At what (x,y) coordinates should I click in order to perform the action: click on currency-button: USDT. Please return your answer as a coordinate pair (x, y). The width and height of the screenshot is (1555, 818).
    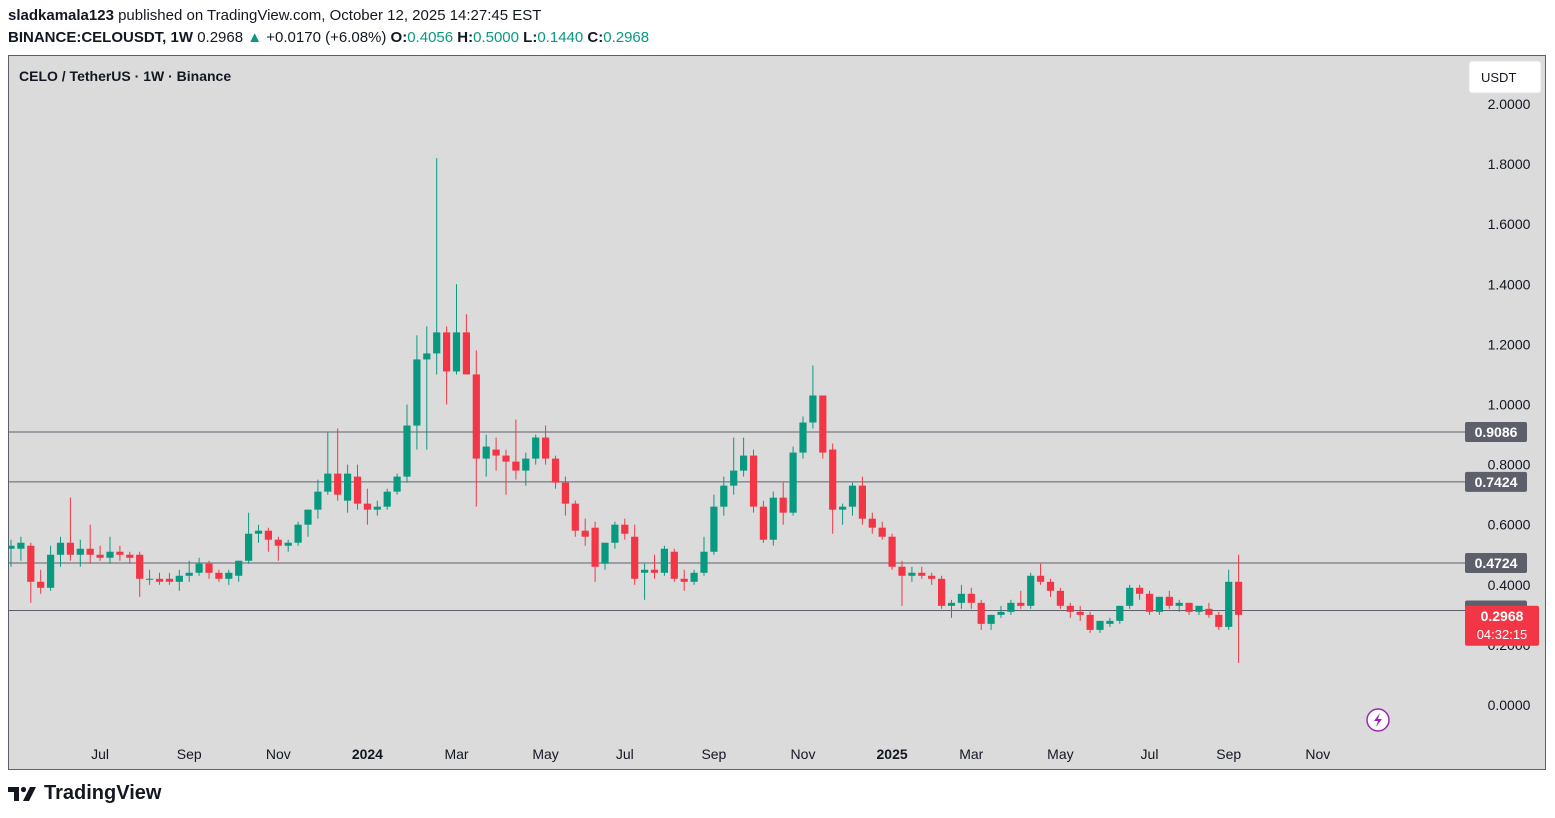
    Looking at the image, I should click on (1505, 77).